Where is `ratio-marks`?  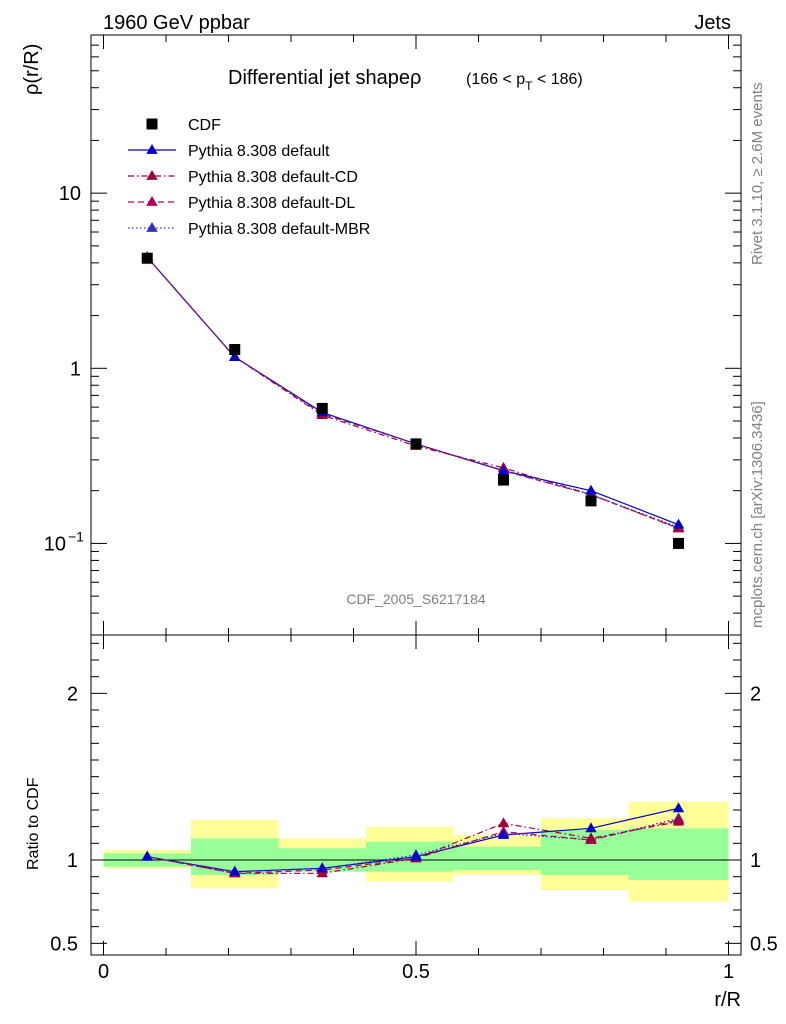 ratio-marks is located at coordinates (416, 851).